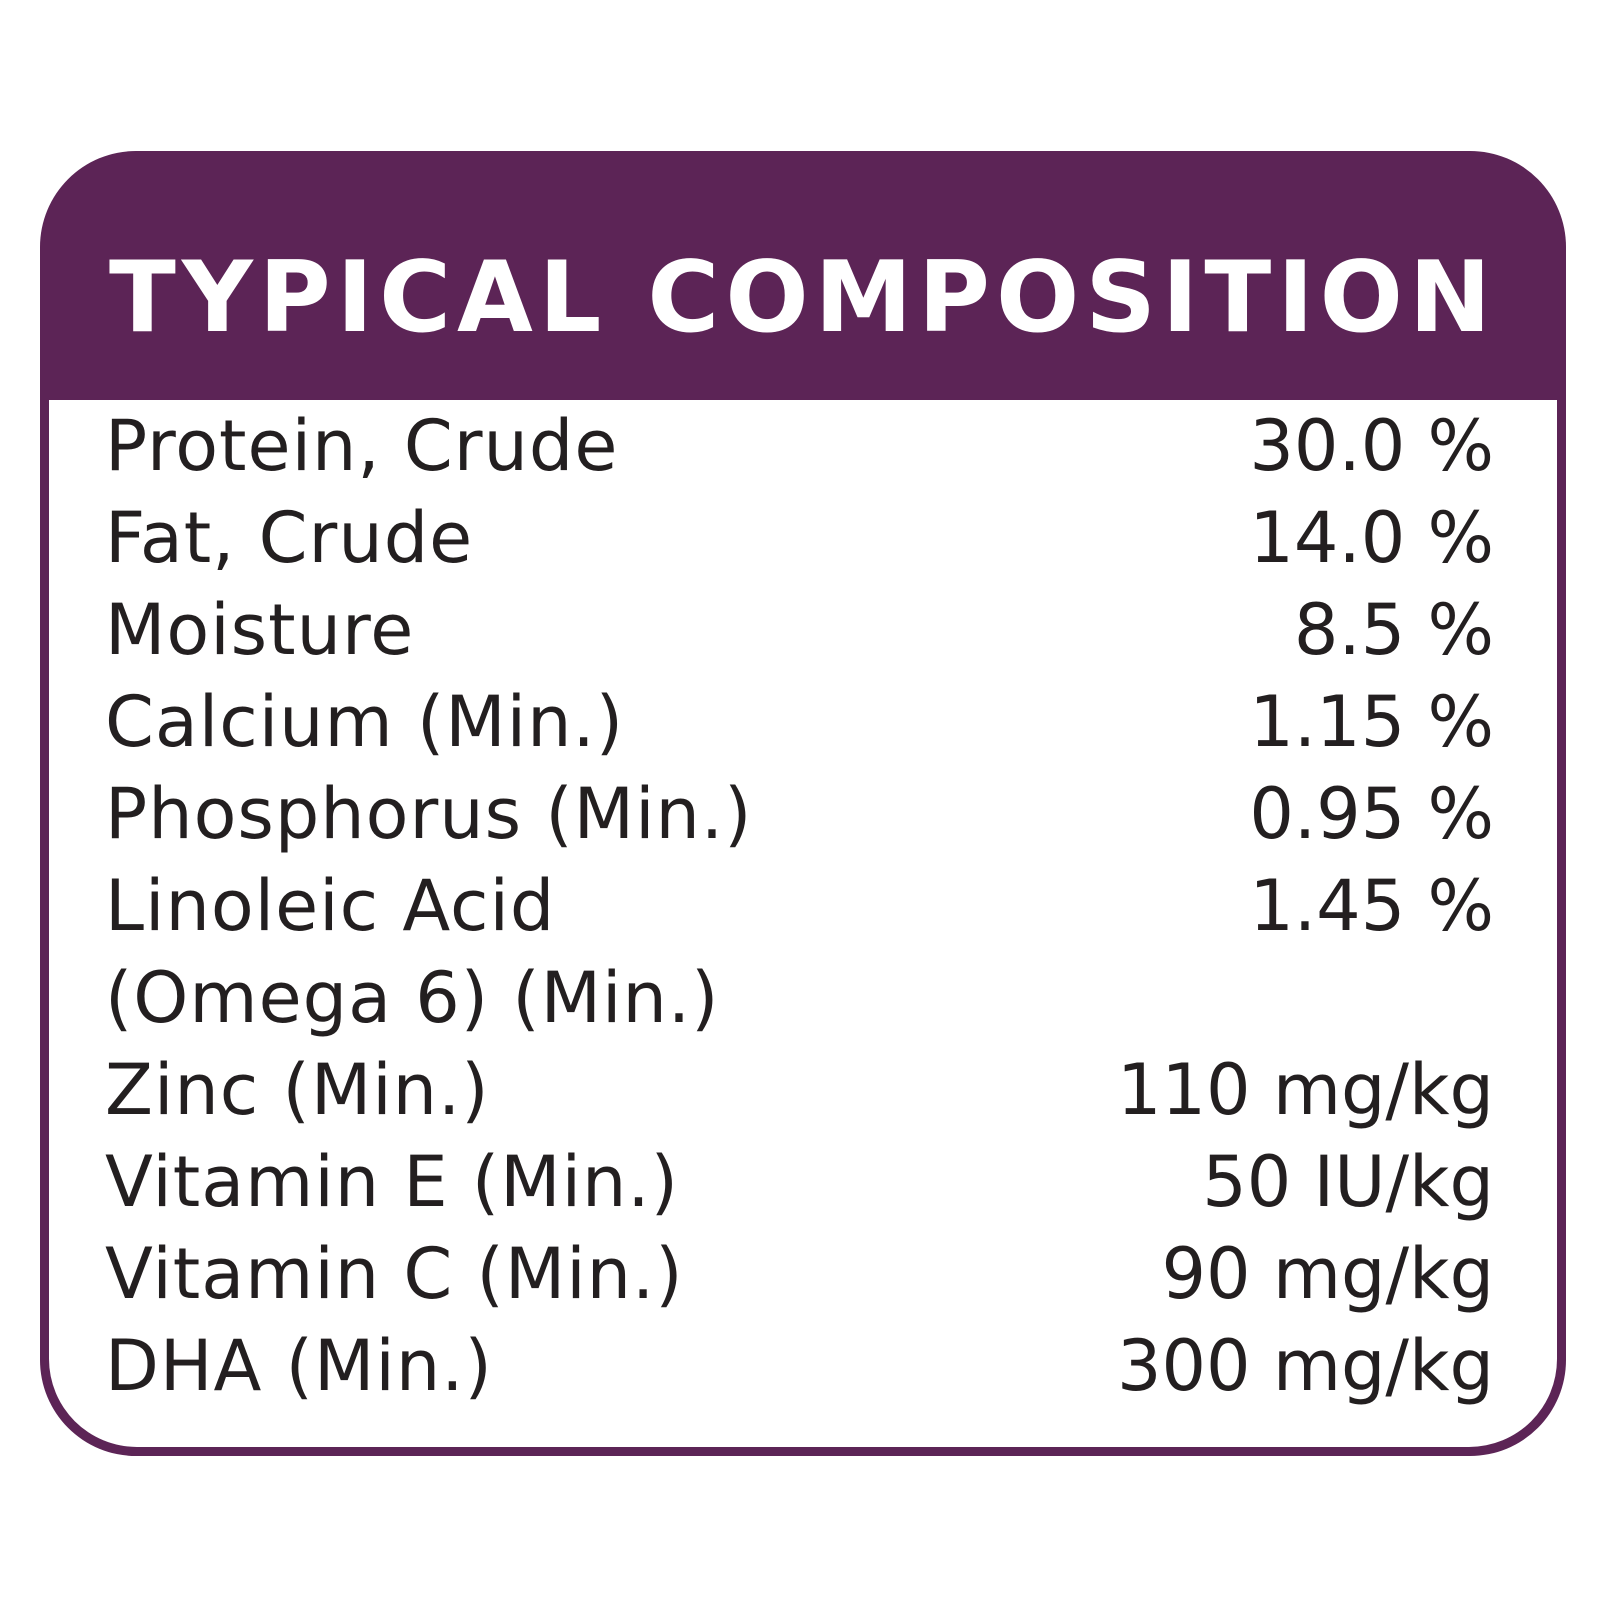 The height and width of the screenshot is (1600, 1600). What do you see at coordinates (1371, 446) in the screenshot?
I see `nutrient-value: 30.0 %` at bounding box center [1371, 446].